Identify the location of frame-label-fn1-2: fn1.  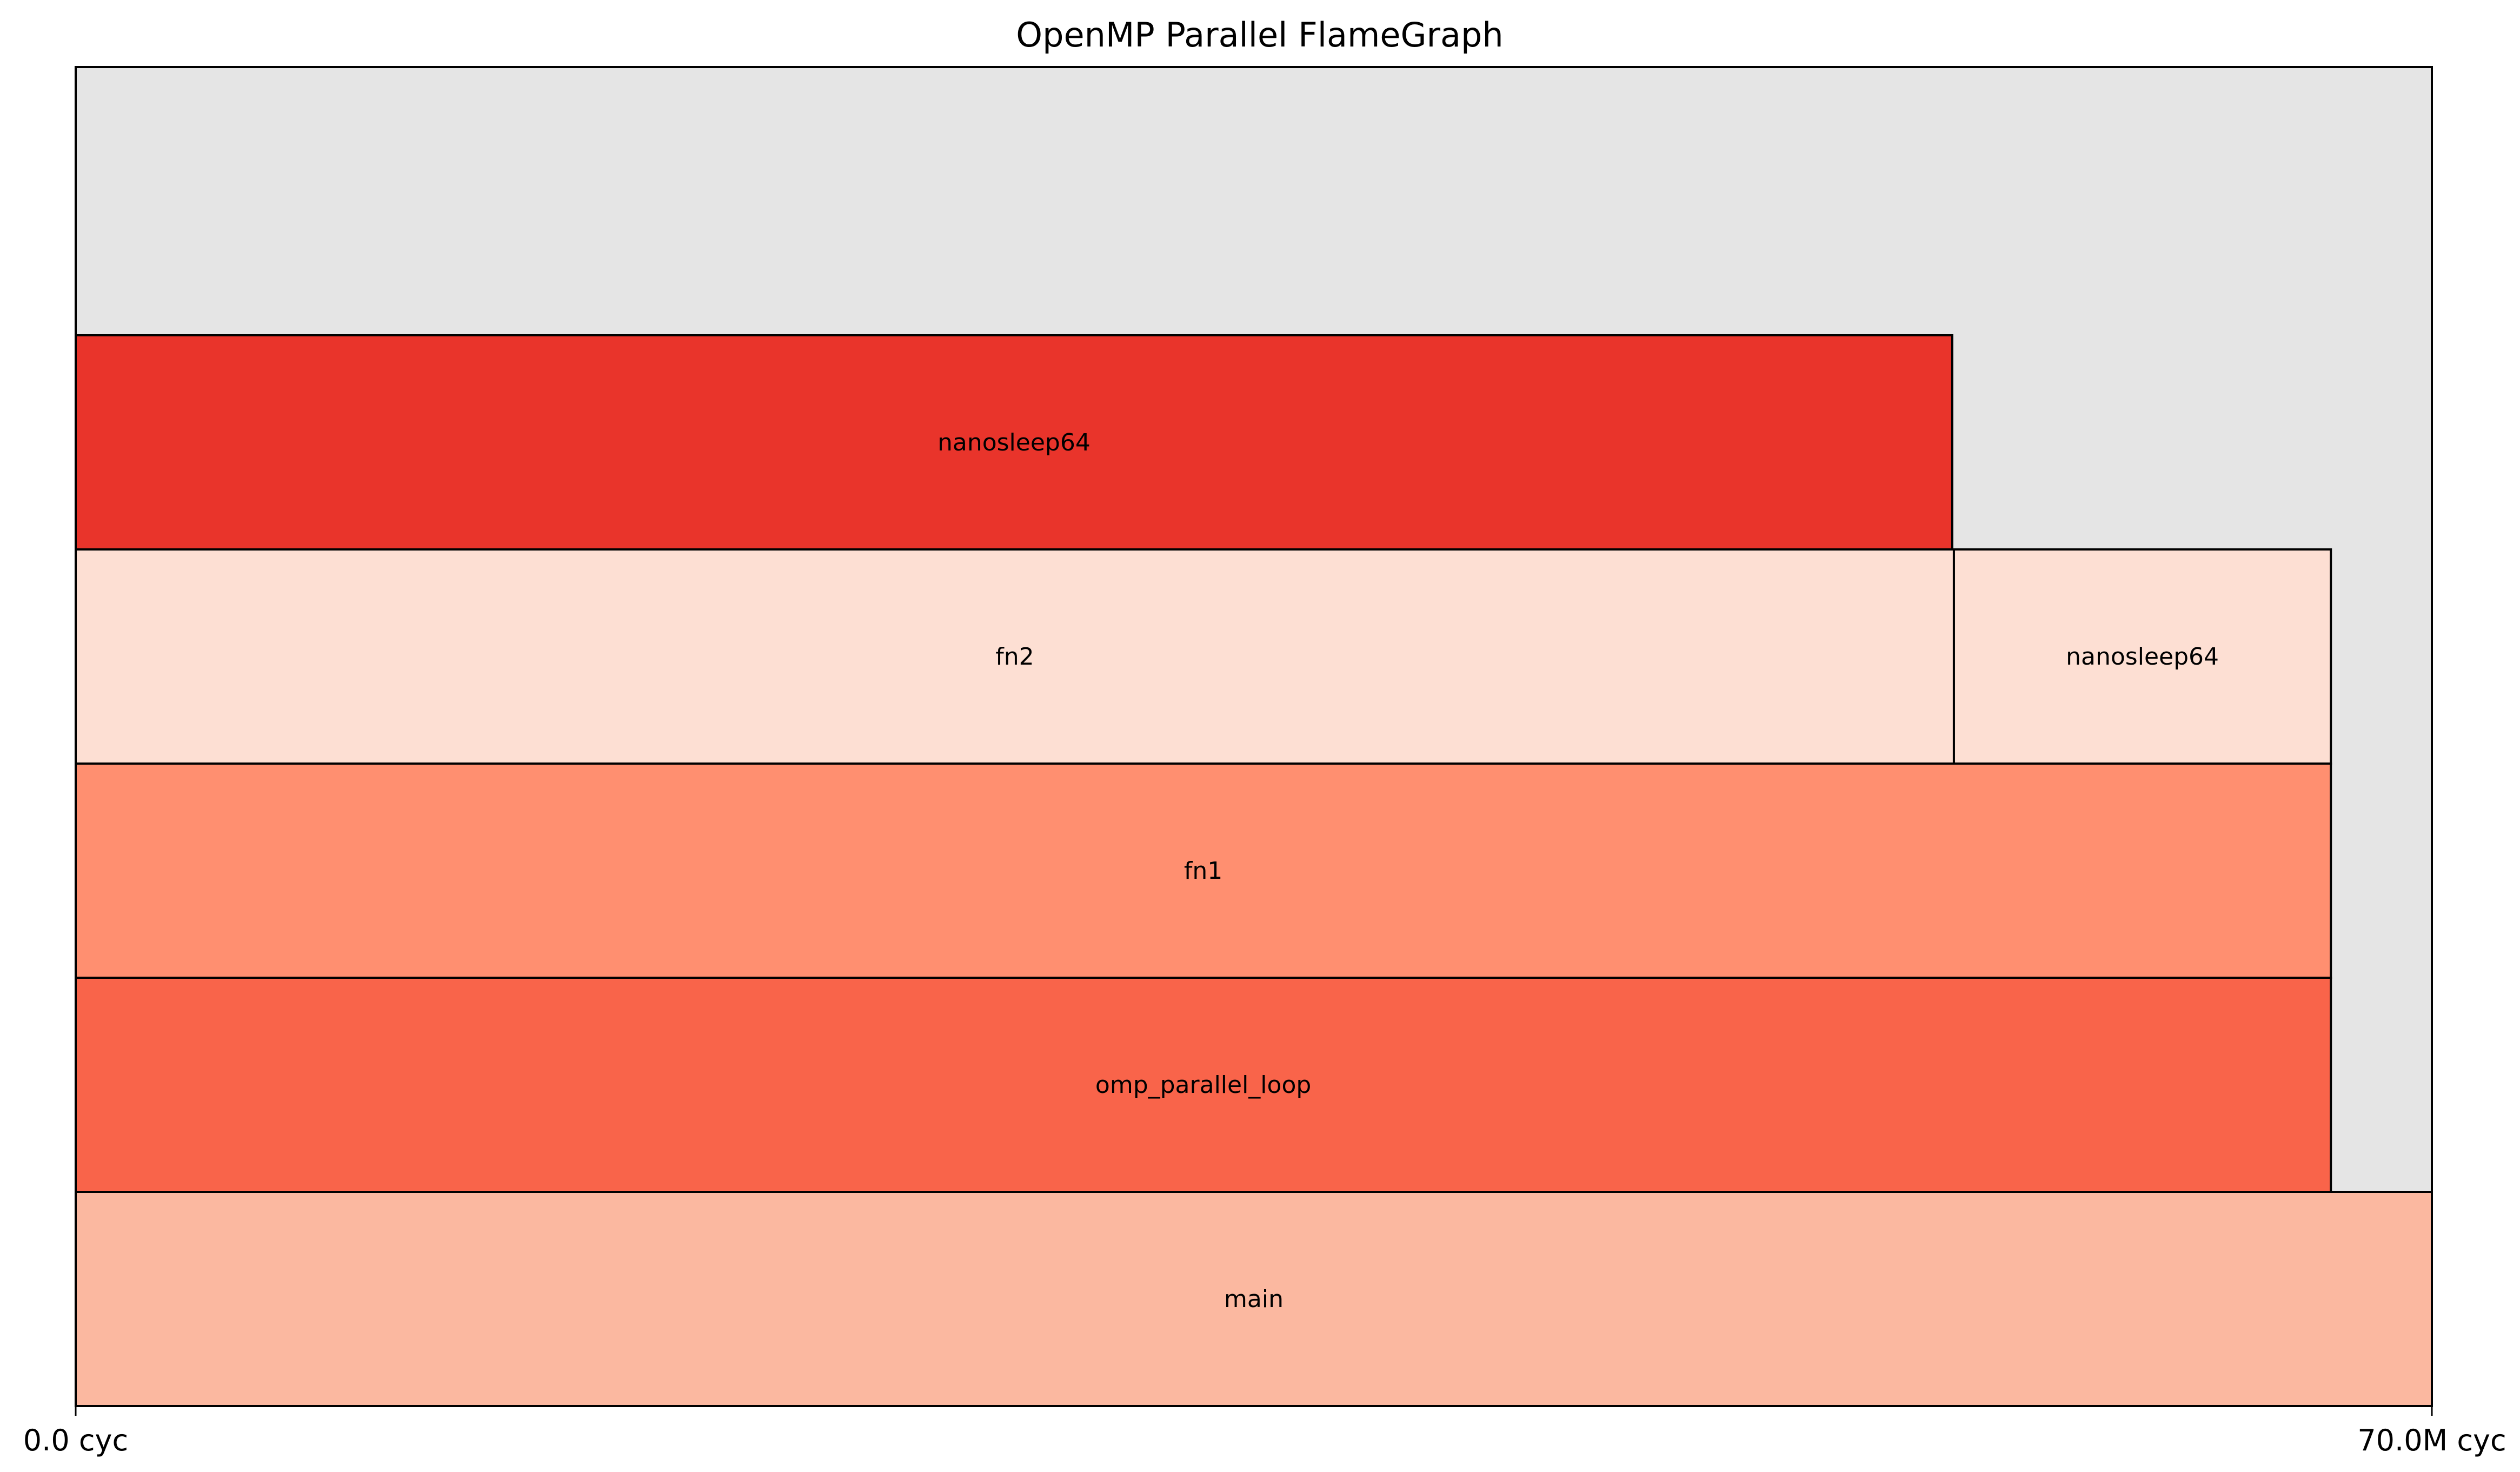
(1203, 871).